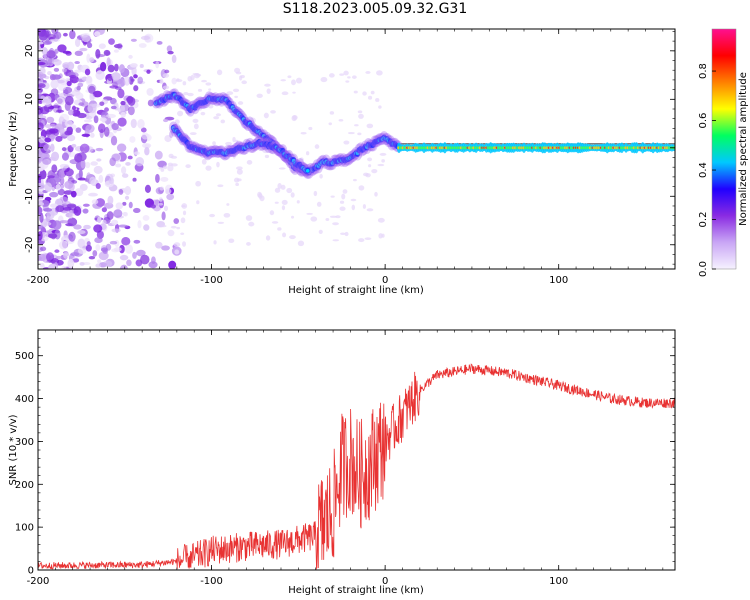  I want to click on x-tick-label: 100, so click(558, 581).